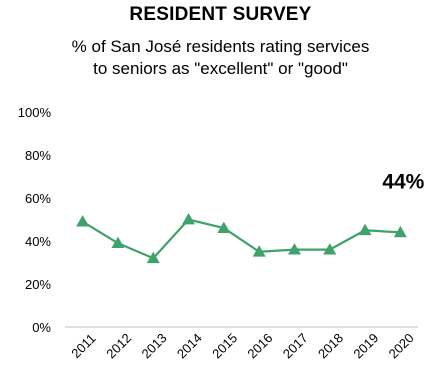  What do you see at coordinates (220, 14) in the screenshot?
I see `chart-title: RESIDENT SURVEY` at bounding box center [220, 14].